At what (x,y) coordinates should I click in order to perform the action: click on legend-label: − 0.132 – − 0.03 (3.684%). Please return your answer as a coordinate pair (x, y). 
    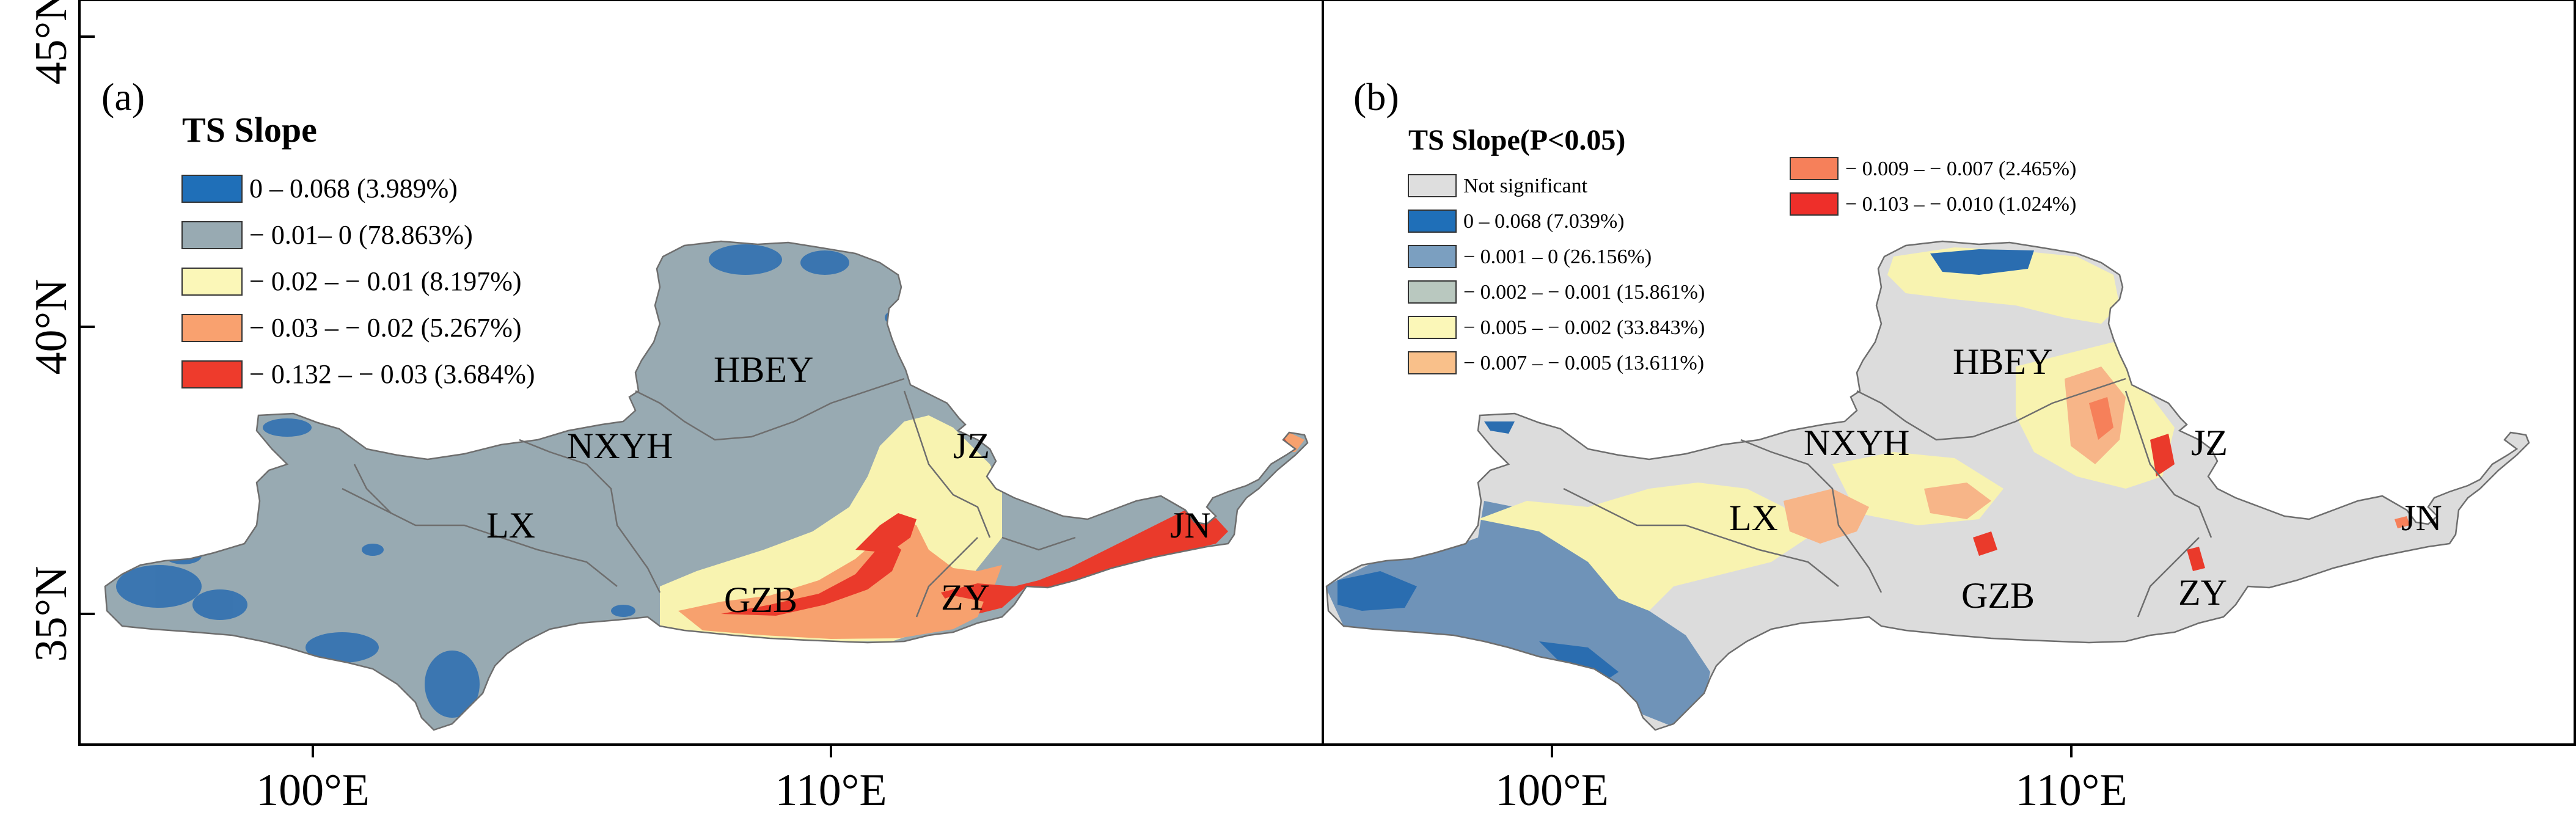
    Looking at the image, I should click on (392, 374).